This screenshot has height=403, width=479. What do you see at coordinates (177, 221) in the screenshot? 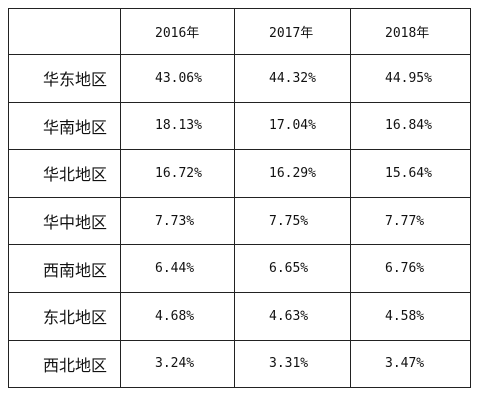
I see `table-cell: 7.73%` at bounding box center [177, 221].